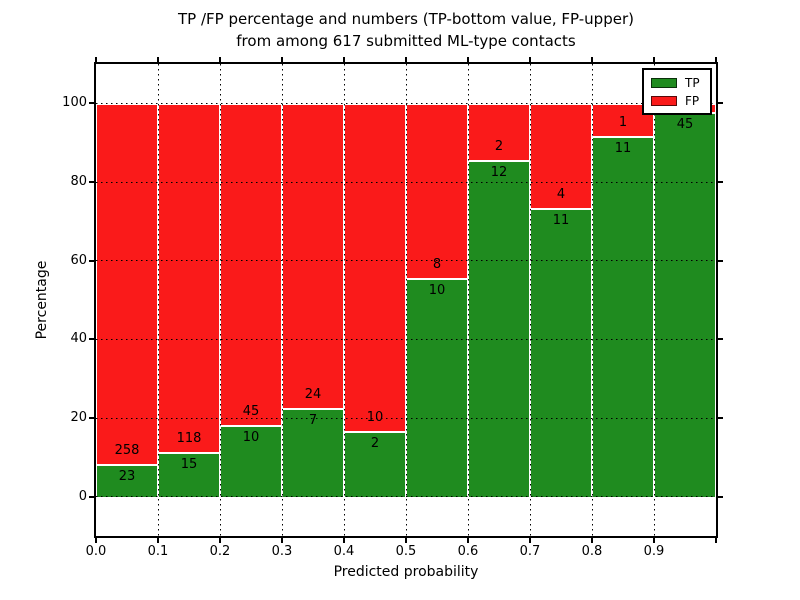 The height and width of the screenshot is (600, 800). What do you see at coordinates (74, 103) in the screenshot?
I see `y-tick-label: 100` at bounding box center [74, 103].